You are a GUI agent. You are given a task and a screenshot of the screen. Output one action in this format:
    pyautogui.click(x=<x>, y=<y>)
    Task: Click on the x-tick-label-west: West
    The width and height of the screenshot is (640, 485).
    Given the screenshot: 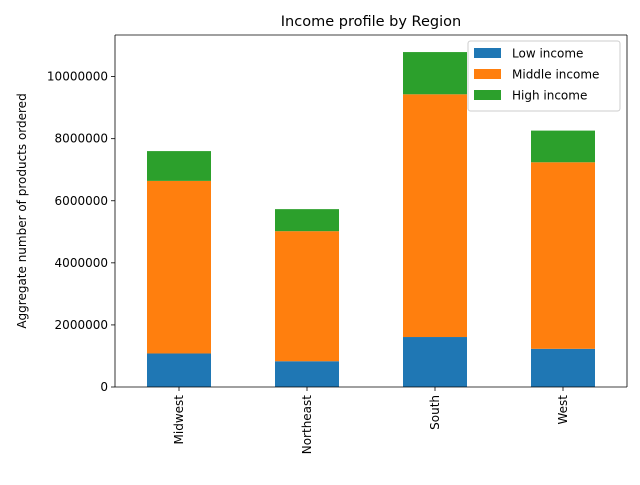 What is the action you would take?
    pyautogui.click(x=563, y=410)
    